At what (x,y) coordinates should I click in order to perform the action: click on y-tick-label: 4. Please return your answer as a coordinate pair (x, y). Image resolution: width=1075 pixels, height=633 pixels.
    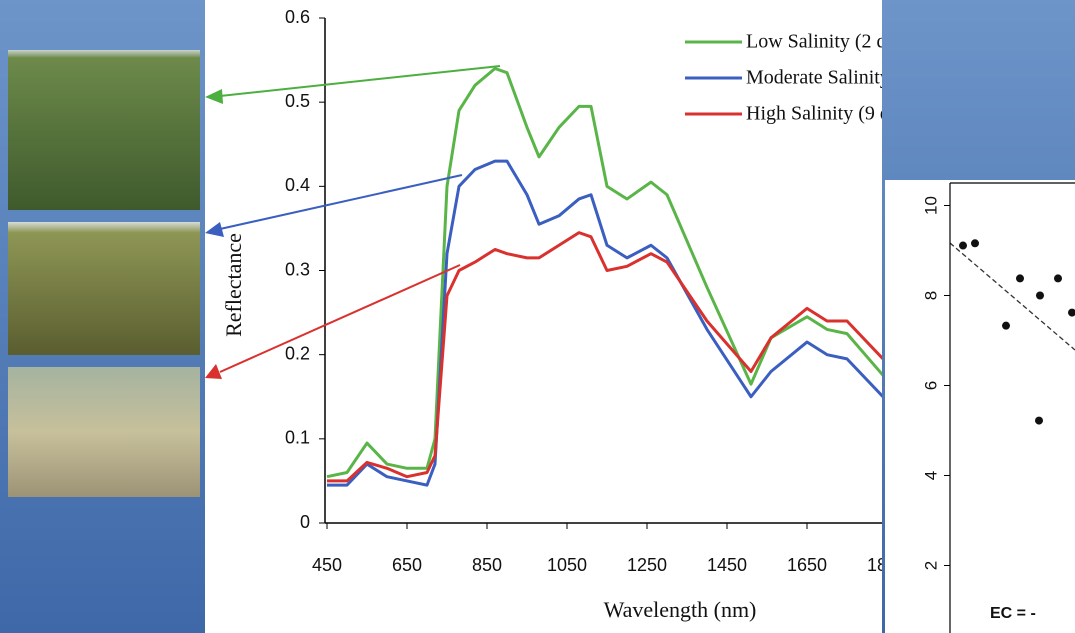
    Looking at the image, I should click on (930, 475).